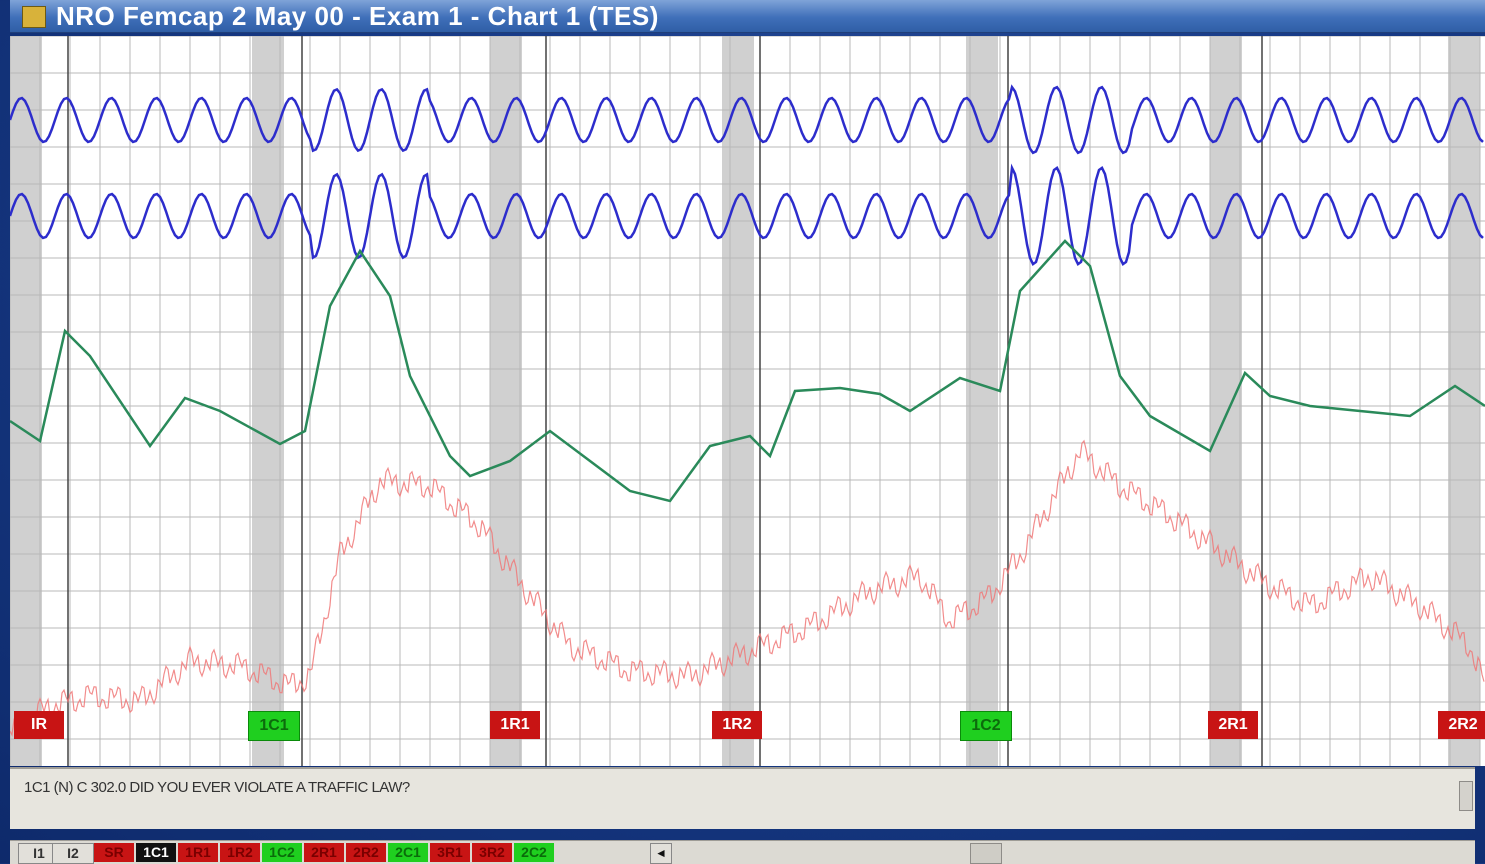 Image resolution: width=1485 pixels, height=864 pixels. What do you see at coordinates (282, 852) in the screenshot?
I see `tab-1c2: 1C2` at bounding box center [282, 852].